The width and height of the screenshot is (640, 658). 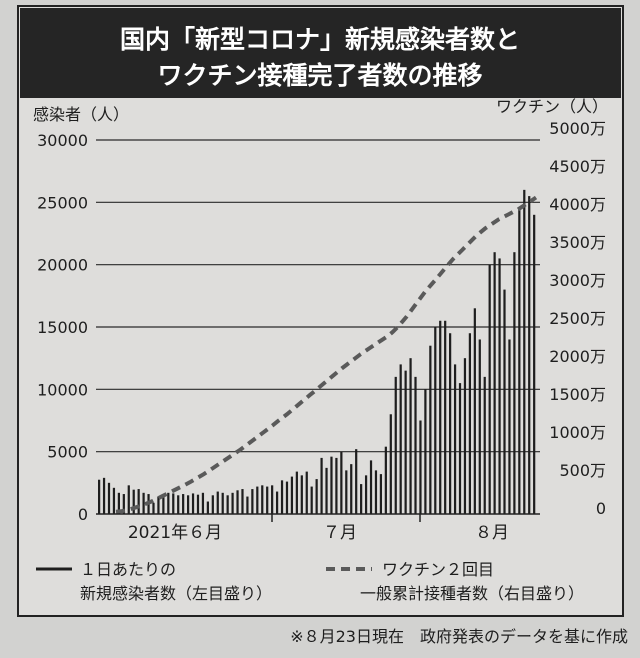 I want to click on left-axis-ticks: 30000 25000 20000 15000 10000 5000 0, so click(x=62, y=327).